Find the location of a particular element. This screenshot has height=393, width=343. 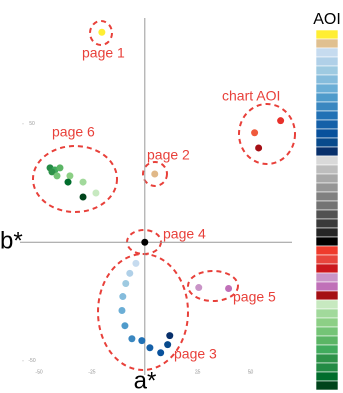

y-axis-label: b* is located at coordinates (11, 240).